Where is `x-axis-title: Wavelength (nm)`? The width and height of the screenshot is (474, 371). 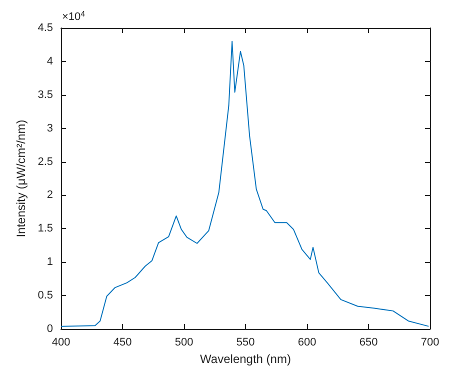
x-axis-title: Wavelength (nm) is located at coordinates (245, 359).